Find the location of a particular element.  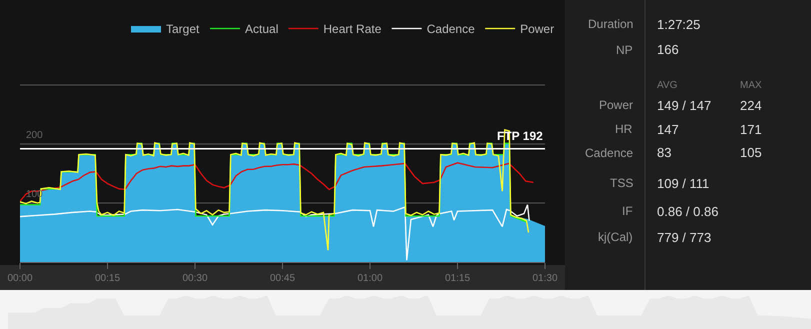

legend-label: Power is located at coordinates (537, 29).